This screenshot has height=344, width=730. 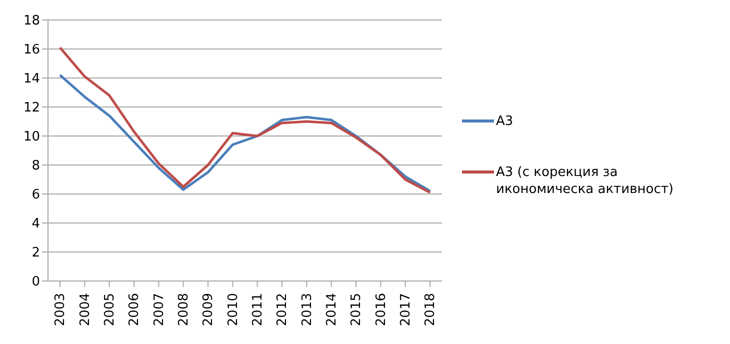 I want to click on y-tick-label: 0, so click(x=36, y=282).